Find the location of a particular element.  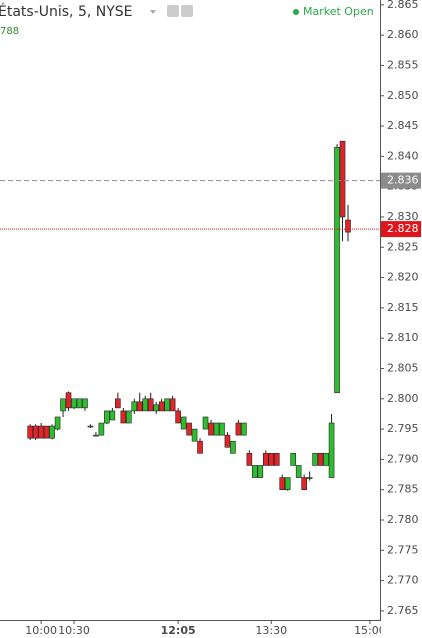

y-tick-label: 2.765 is located at coordinates (403, 610).